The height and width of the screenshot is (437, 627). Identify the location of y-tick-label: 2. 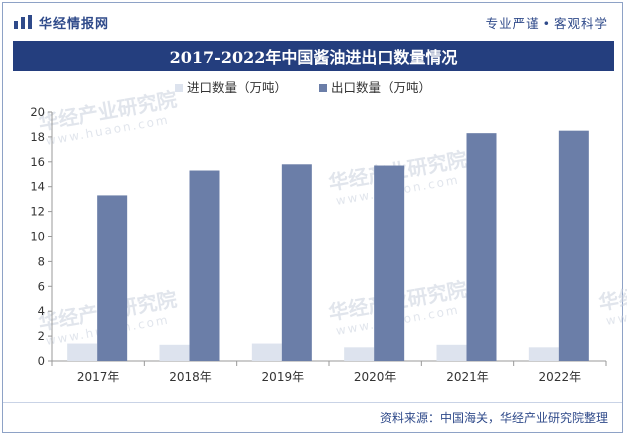
(41, 336).